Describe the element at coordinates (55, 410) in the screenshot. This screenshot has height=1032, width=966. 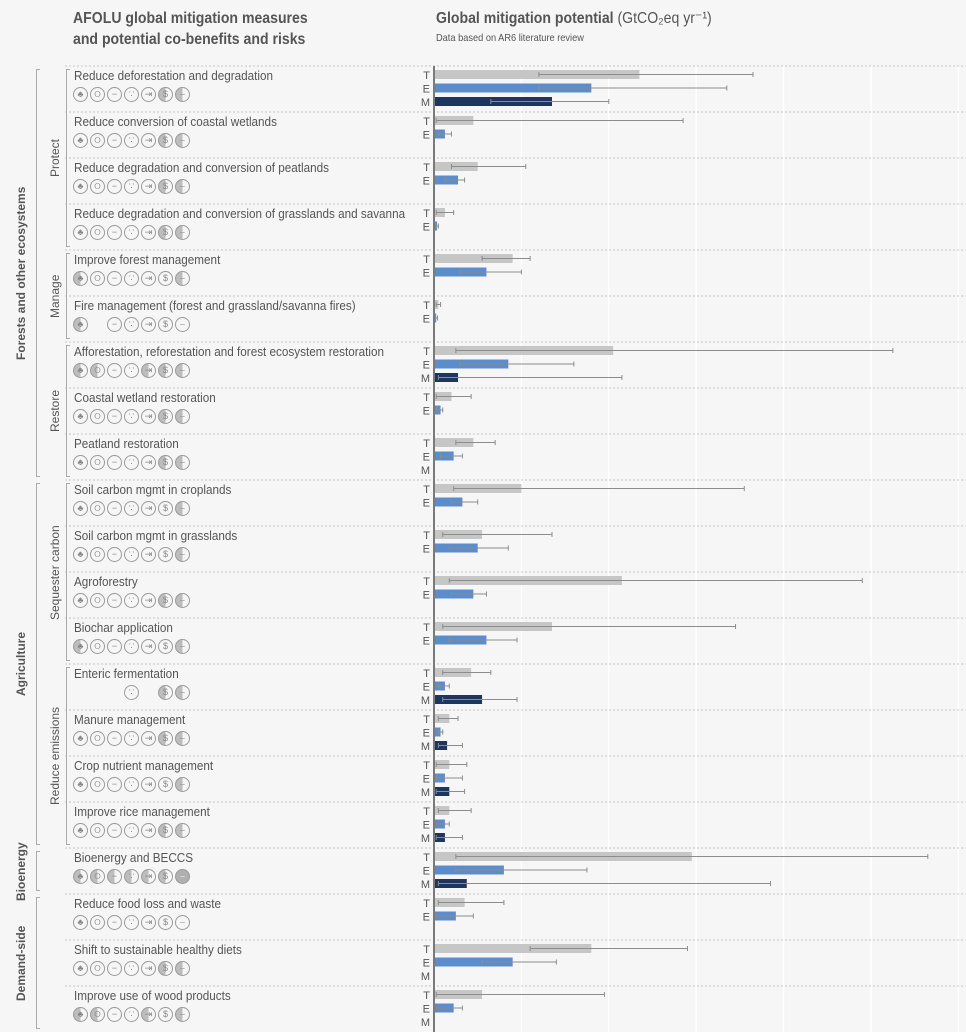
I see `group-label: Restore` at that location.